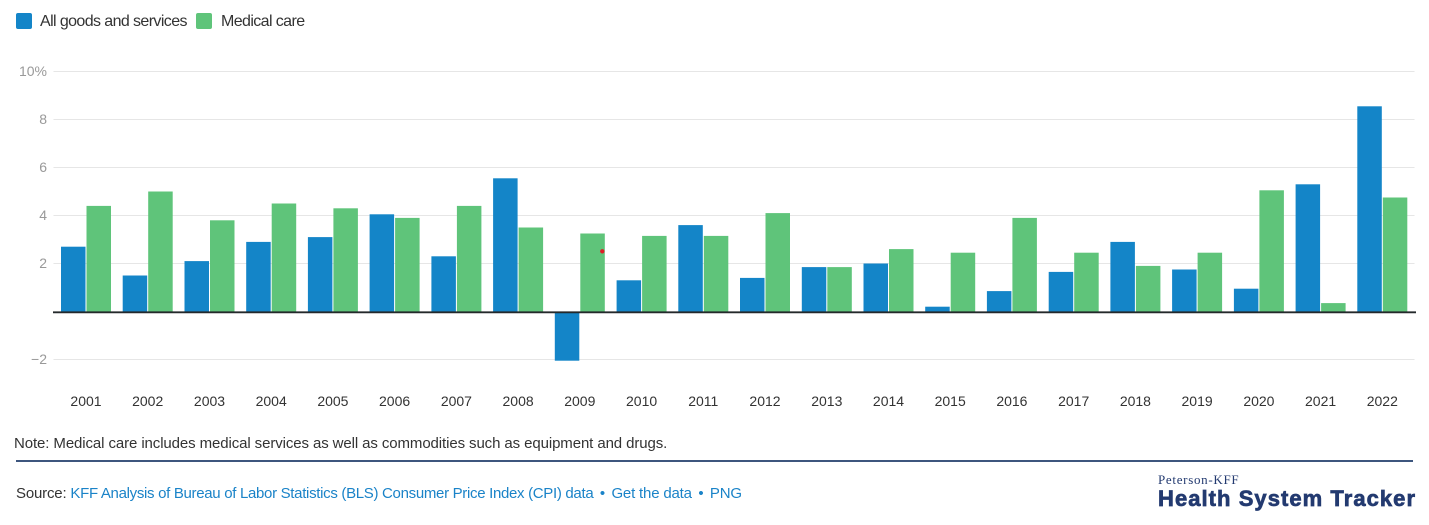 This screenshot has height=525, width=1429. What do you see at coordinates (888, 401) in the screenshot?
I see `svg-text: 2014` at bounding box center [888, 401].